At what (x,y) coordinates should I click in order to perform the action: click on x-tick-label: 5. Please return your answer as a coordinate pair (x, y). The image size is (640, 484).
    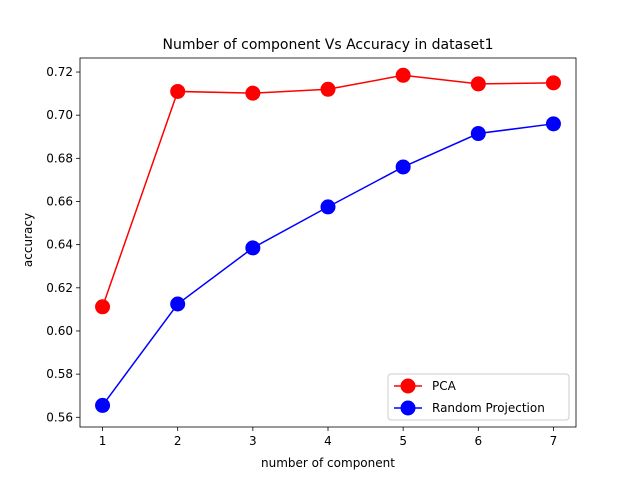
    Looking at the image, I should click on (403, 441).